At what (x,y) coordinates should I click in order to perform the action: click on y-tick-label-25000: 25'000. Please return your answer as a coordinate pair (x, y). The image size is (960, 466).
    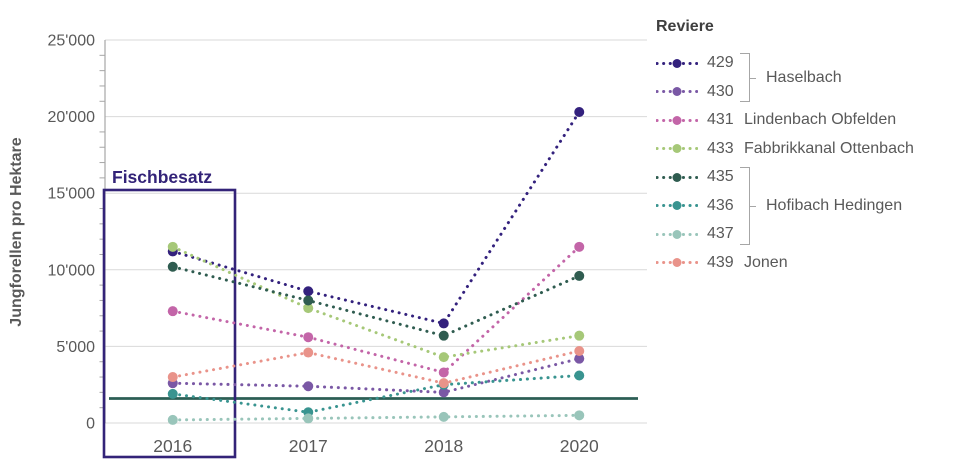
    Looking at the image, I should click on (71, 41).